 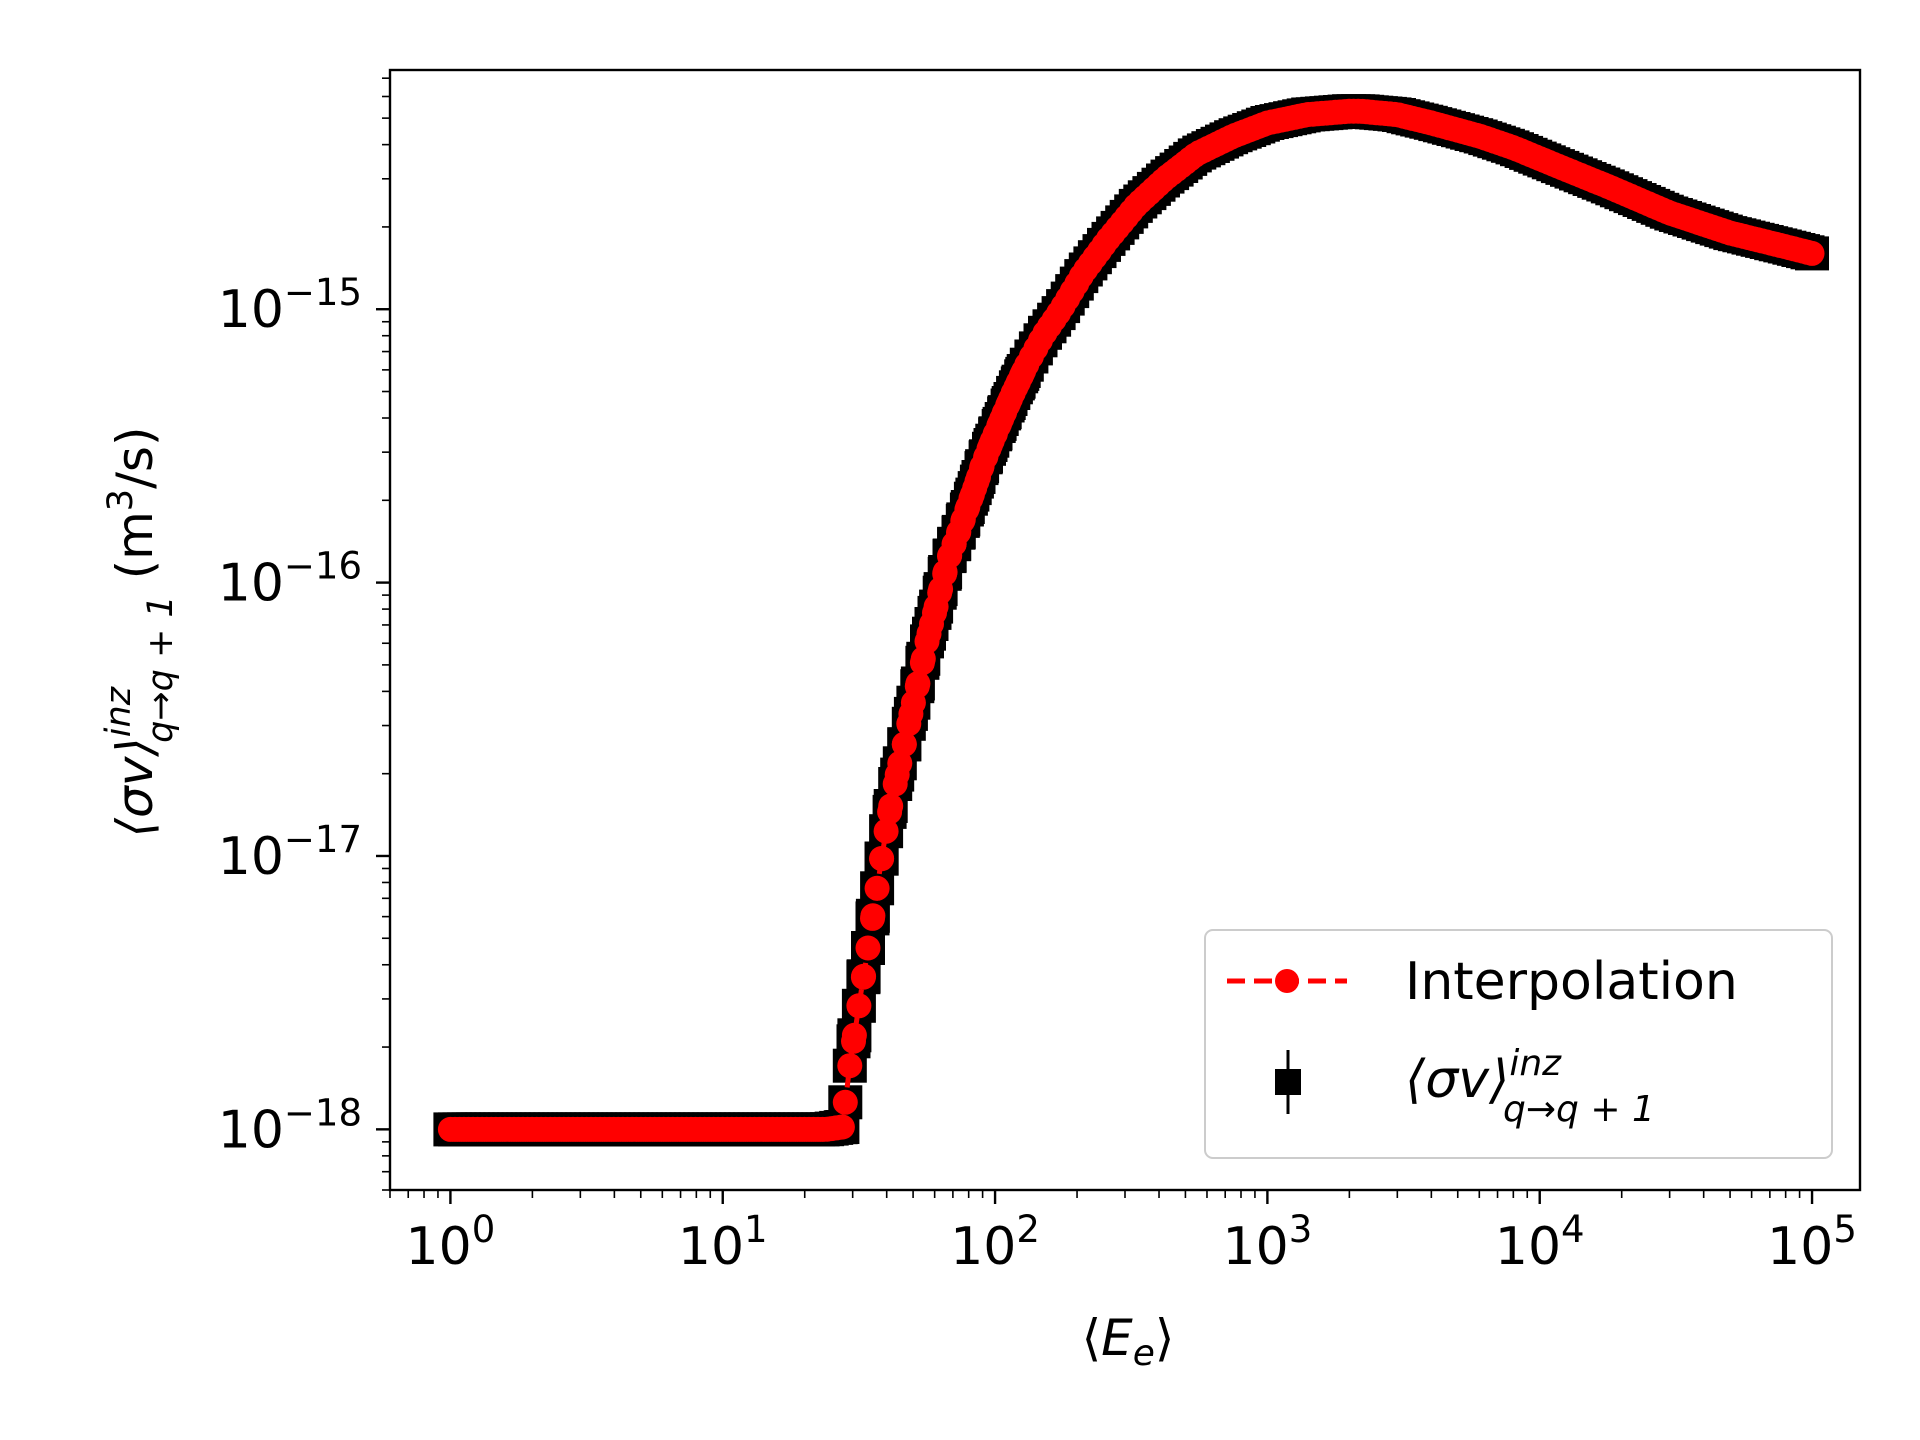 What do you see at coordinates (1579, 1109) in the screenshot?
I see `legend-data-label-sub: q→q + 1` at bounding box center [1579, 1109].